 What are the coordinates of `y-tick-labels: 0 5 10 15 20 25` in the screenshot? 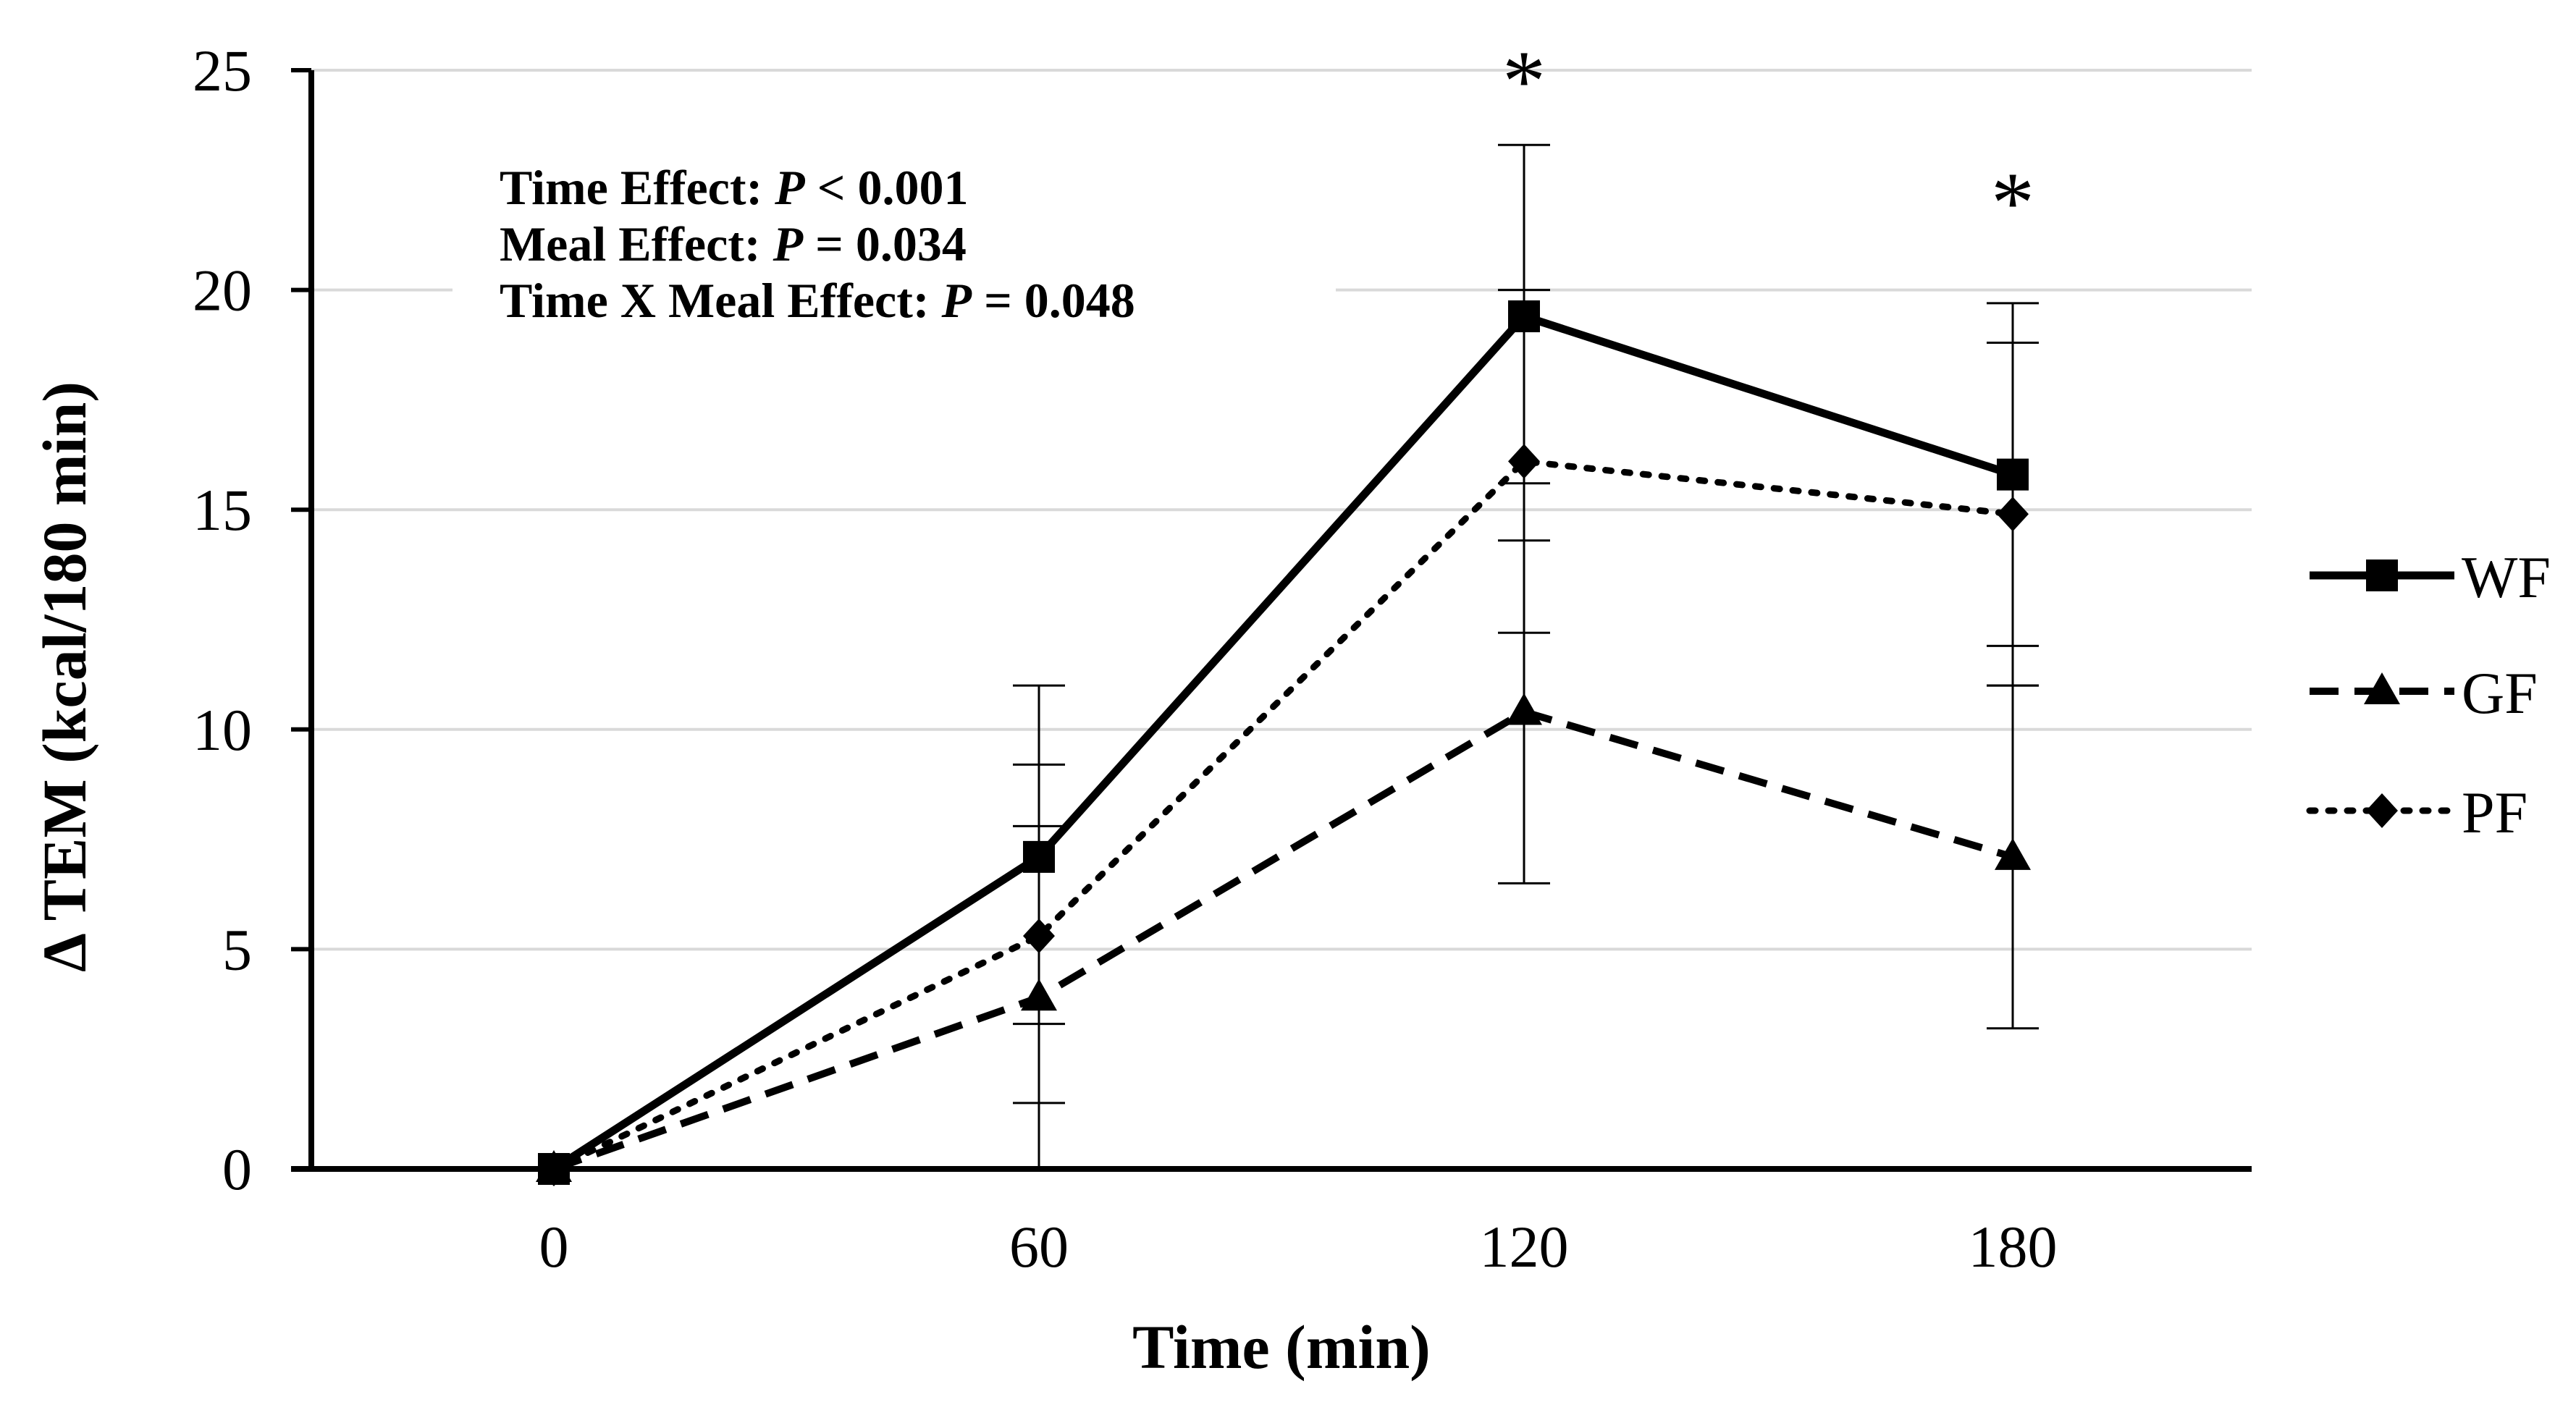 It's located at (222, 620).